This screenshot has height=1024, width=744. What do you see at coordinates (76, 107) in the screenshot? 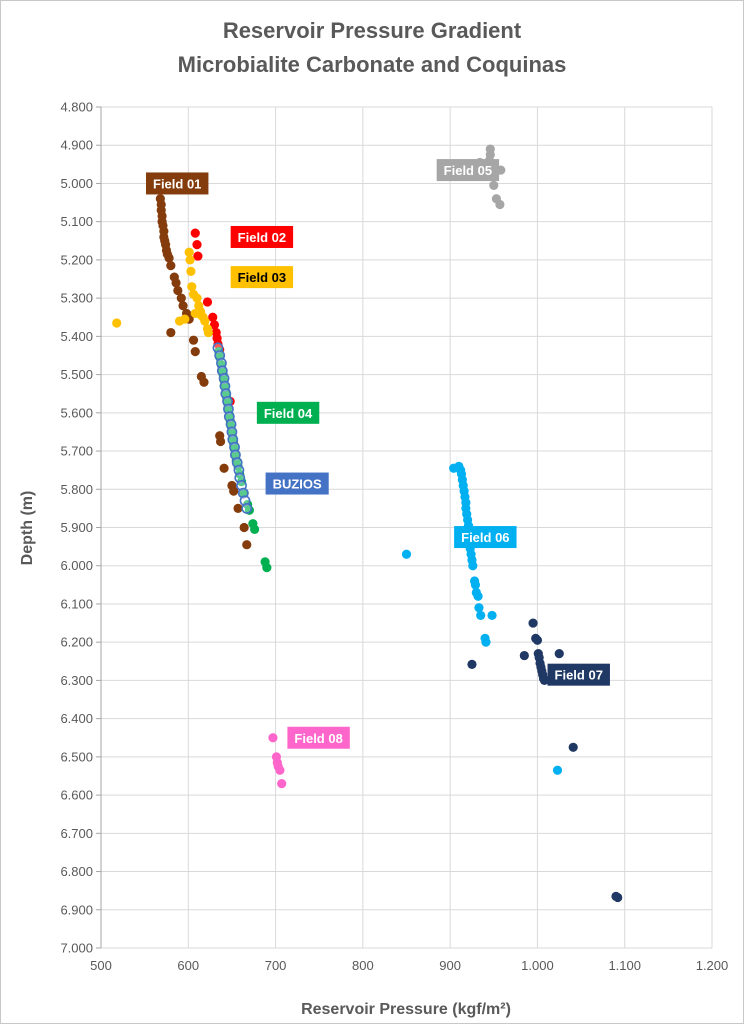
I see `y-tick-label: 4.800` at bounding box center [76, 107].